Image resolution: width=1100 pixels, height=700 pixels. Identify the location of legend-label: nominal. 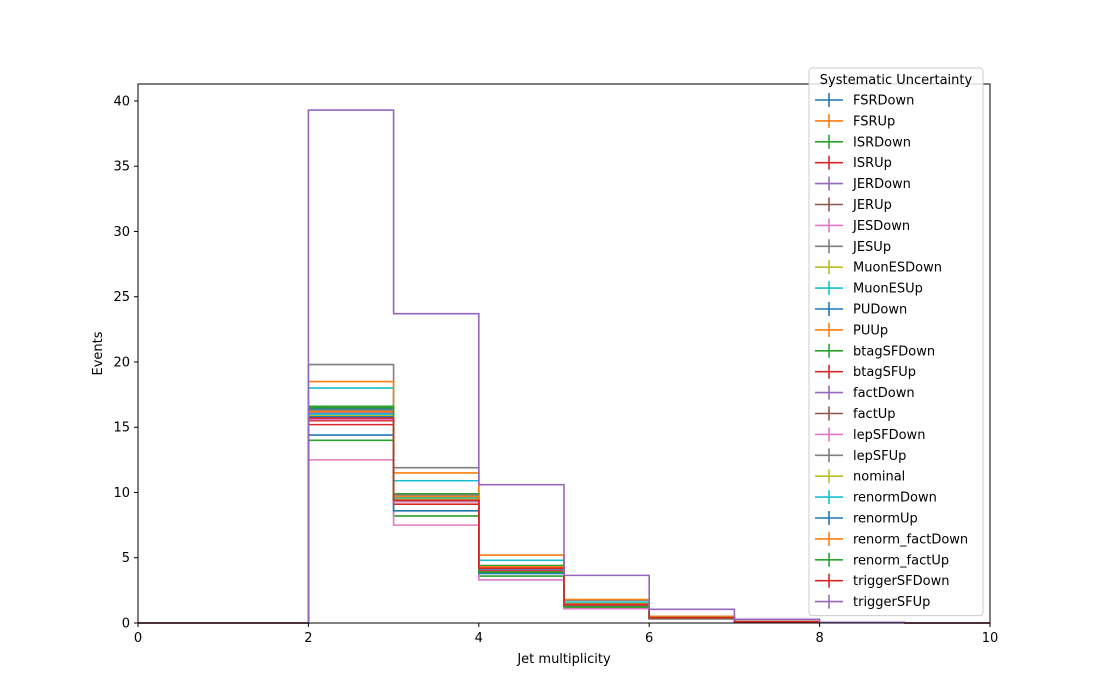
(879, 477).